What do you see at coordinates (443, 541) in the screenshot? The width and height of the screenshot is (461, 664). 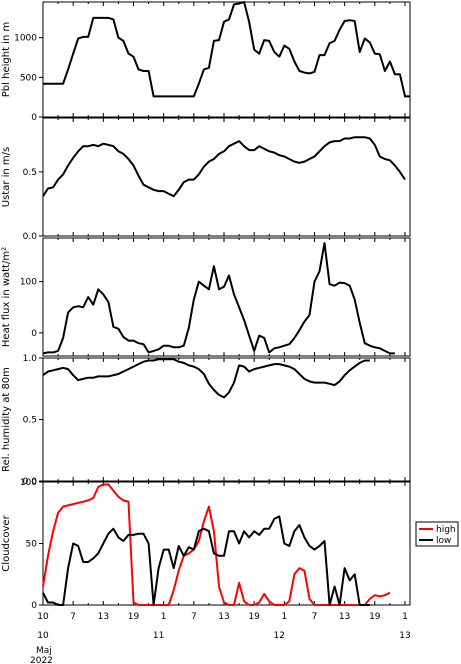 I see `legend-label: low` at bounding box center [443, 541].